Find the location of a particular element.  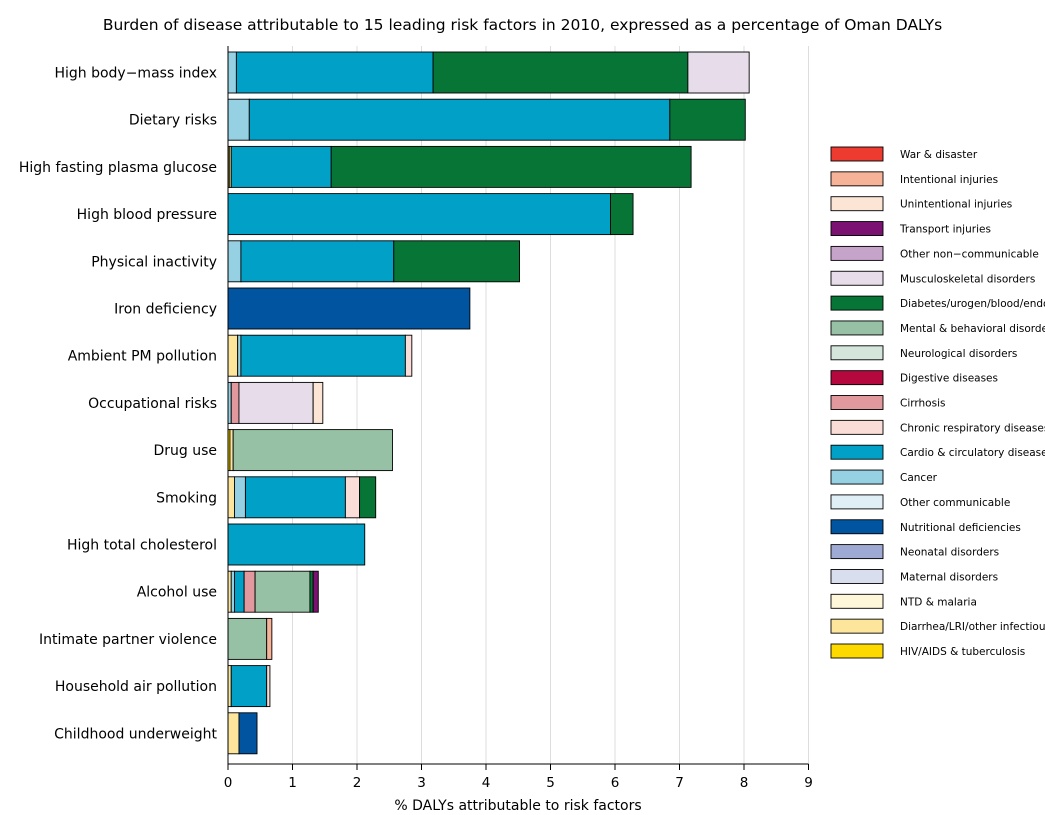

x-tick-label: 2 is located at coordinates (357, 783).